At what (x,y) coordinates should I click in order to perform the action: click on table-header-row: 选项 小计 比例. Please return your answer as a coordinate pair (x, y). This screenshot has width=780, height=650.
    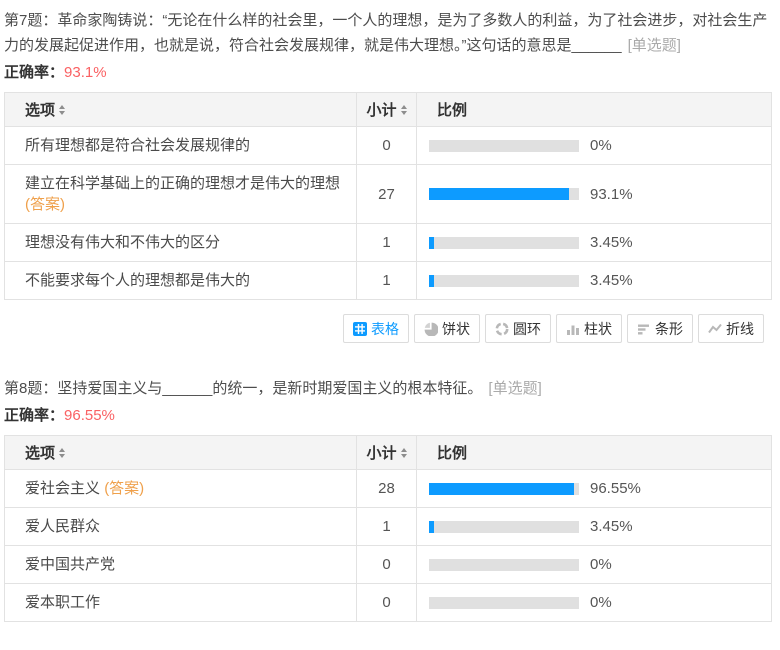
    Looking at the image, I should click on (388, 109).